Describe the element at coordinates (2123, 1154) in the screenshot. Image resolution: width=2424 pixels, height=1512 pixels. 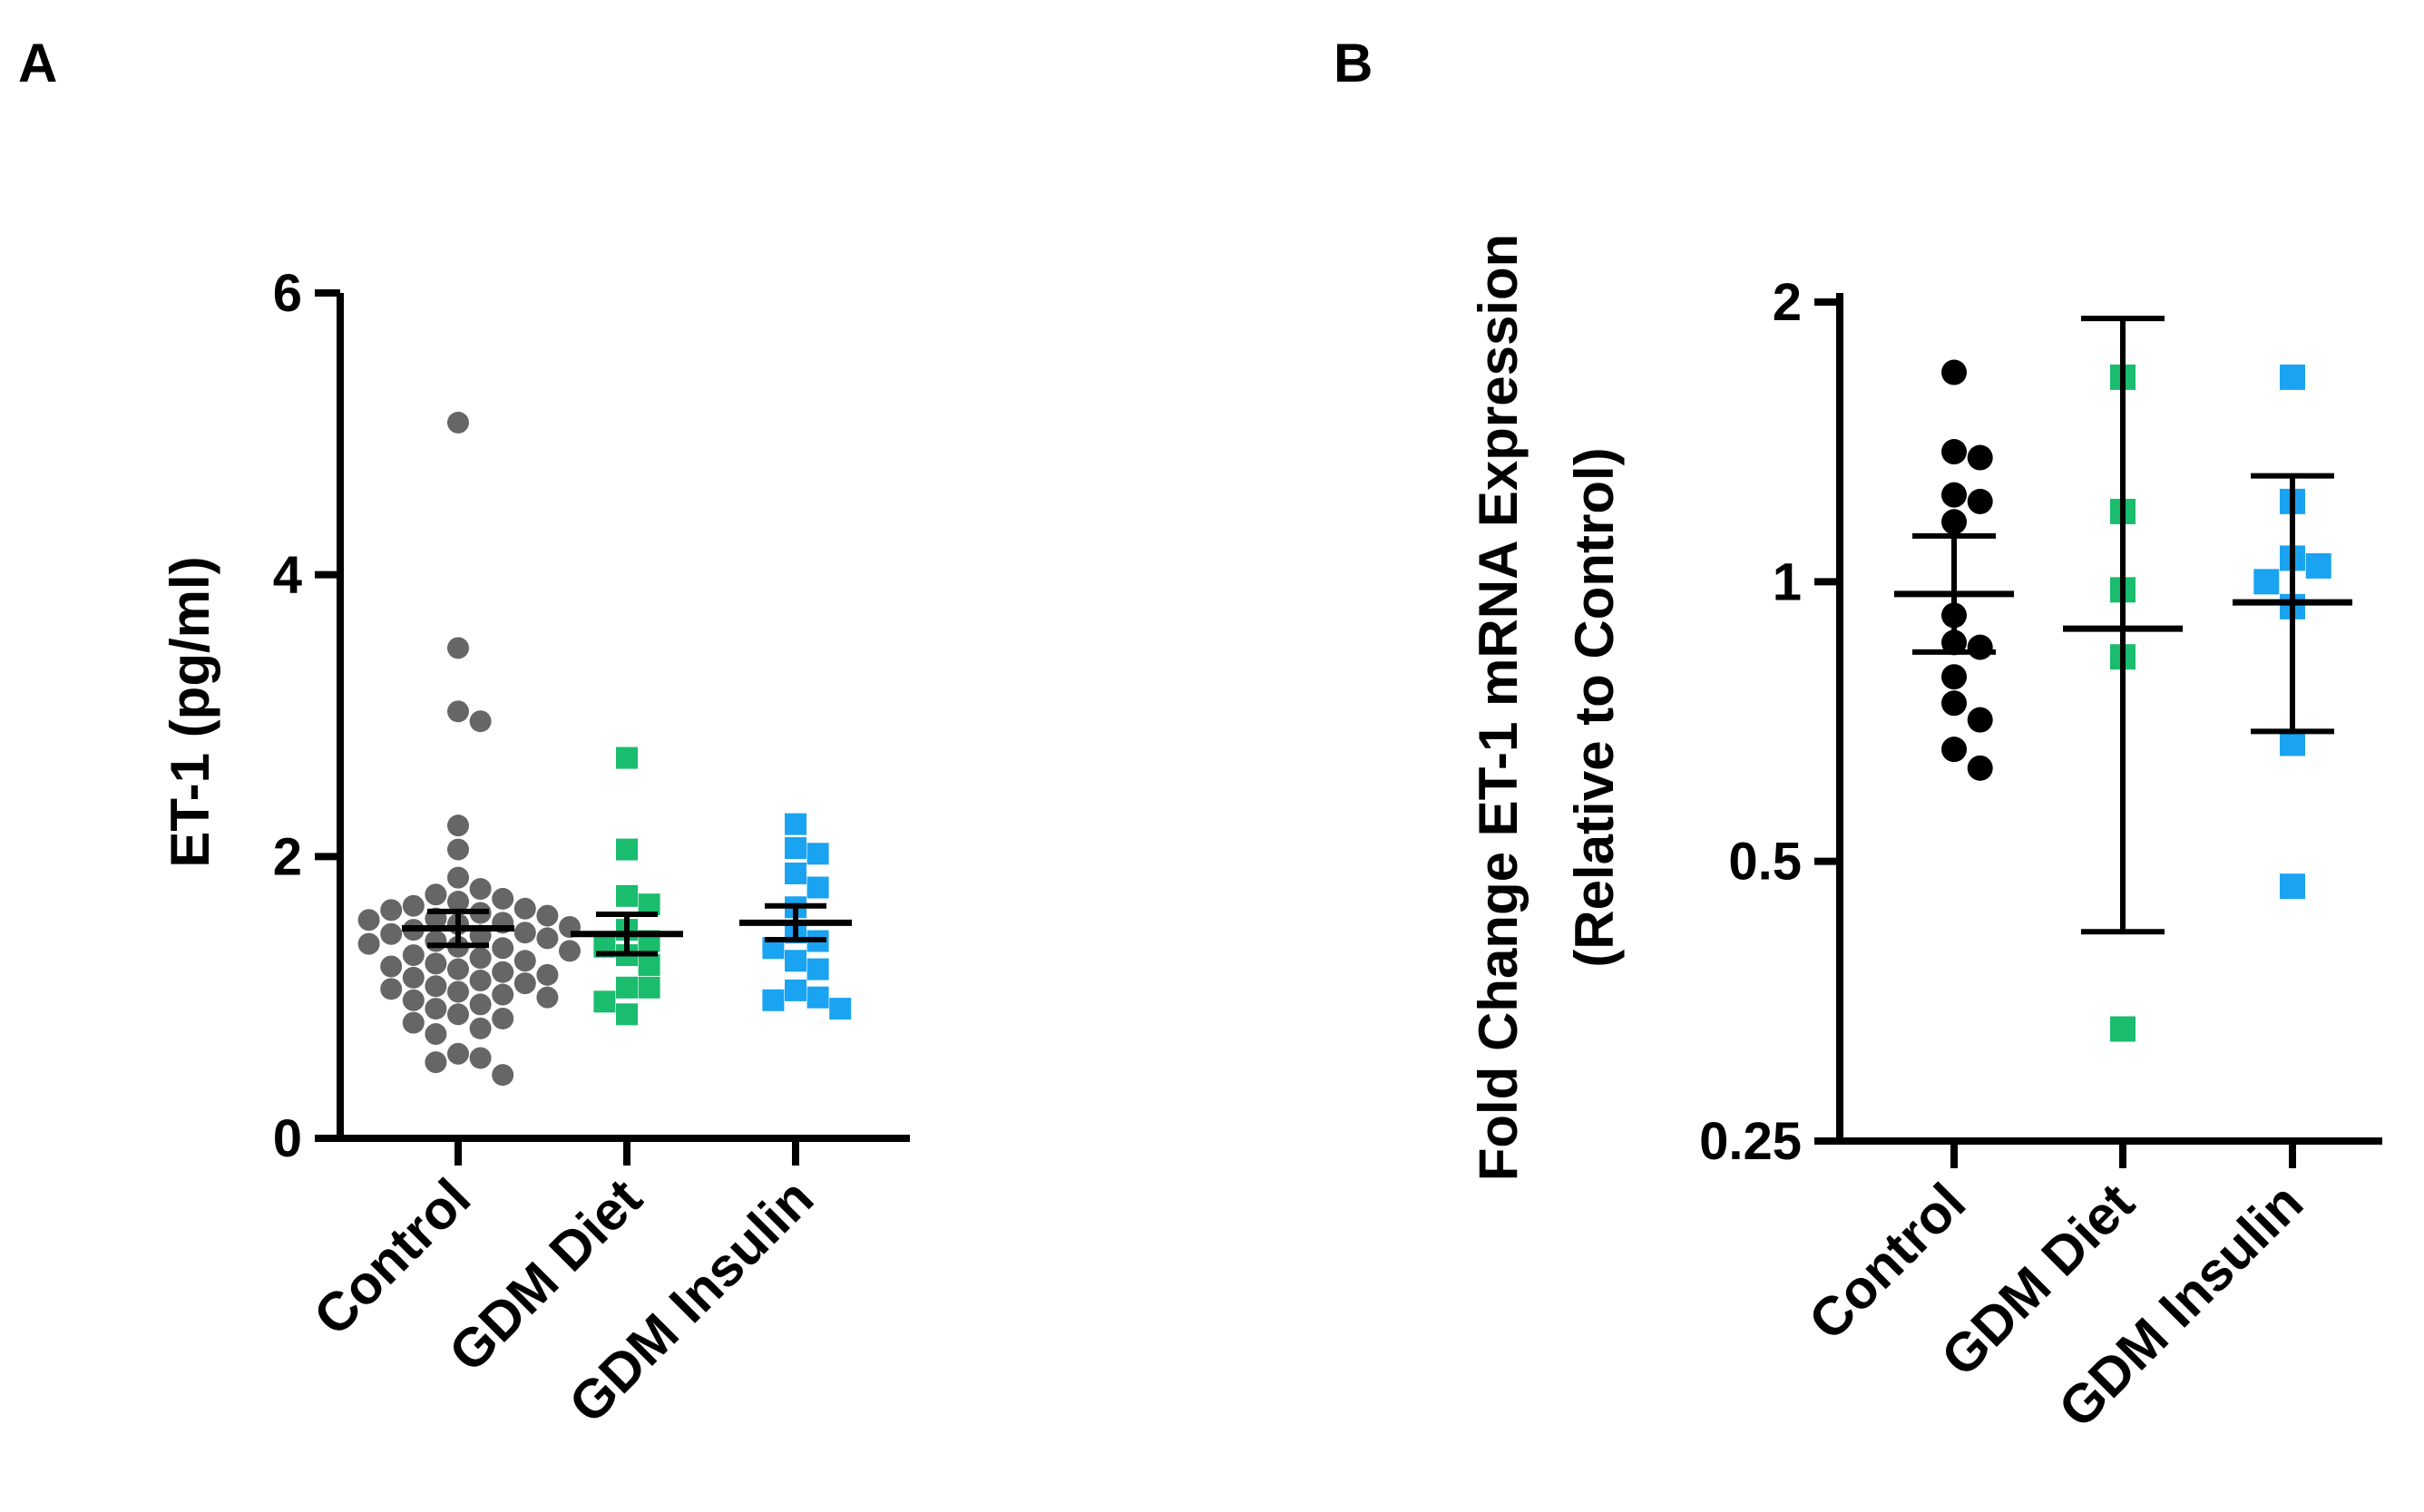
I see `panel-b-x-ticks` at that location.